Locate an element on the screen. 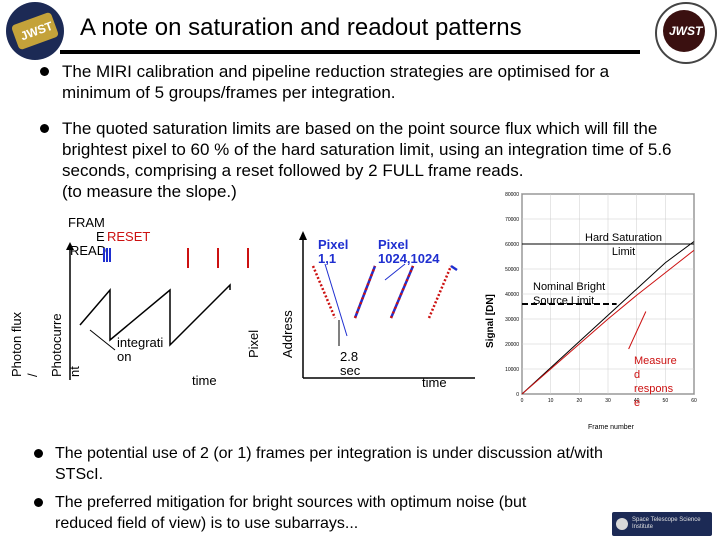 This screenshot has width=720, height=540. sawtooth-line is located at coordinates (155, 315).